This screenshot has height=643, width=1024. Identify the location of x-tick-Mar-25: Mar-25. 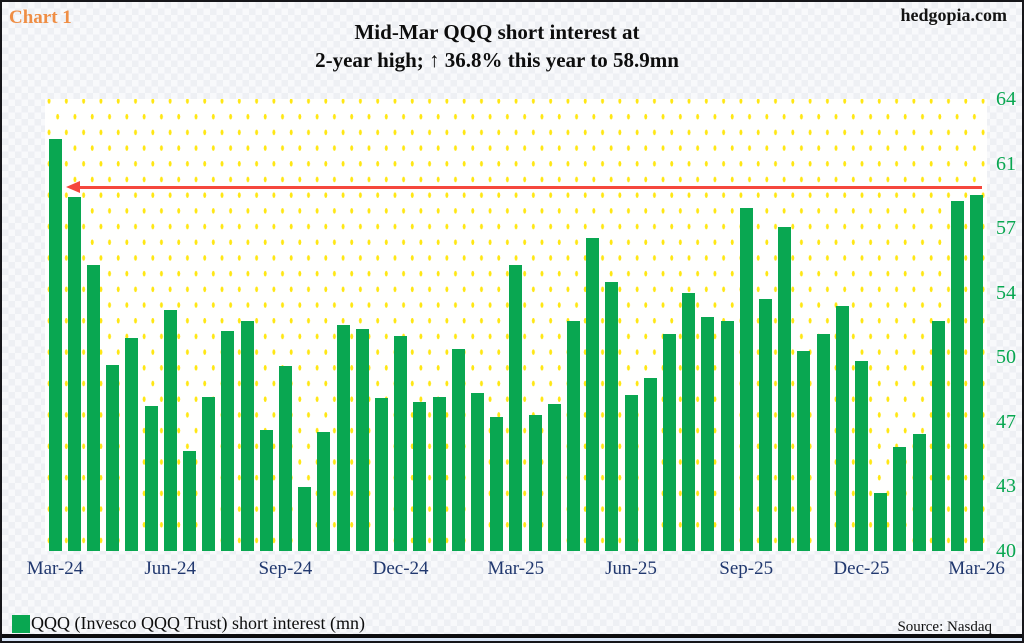
(516, 568).